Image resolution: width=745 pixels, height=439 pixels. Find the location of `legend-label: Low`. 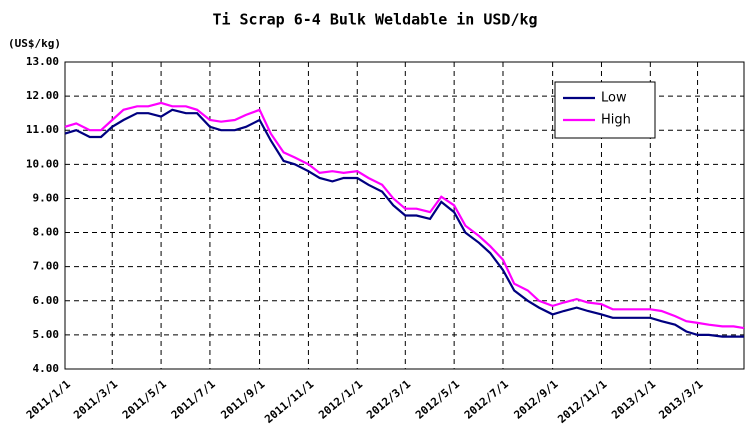

legend-label: Low is located at coordinates (614, 98).